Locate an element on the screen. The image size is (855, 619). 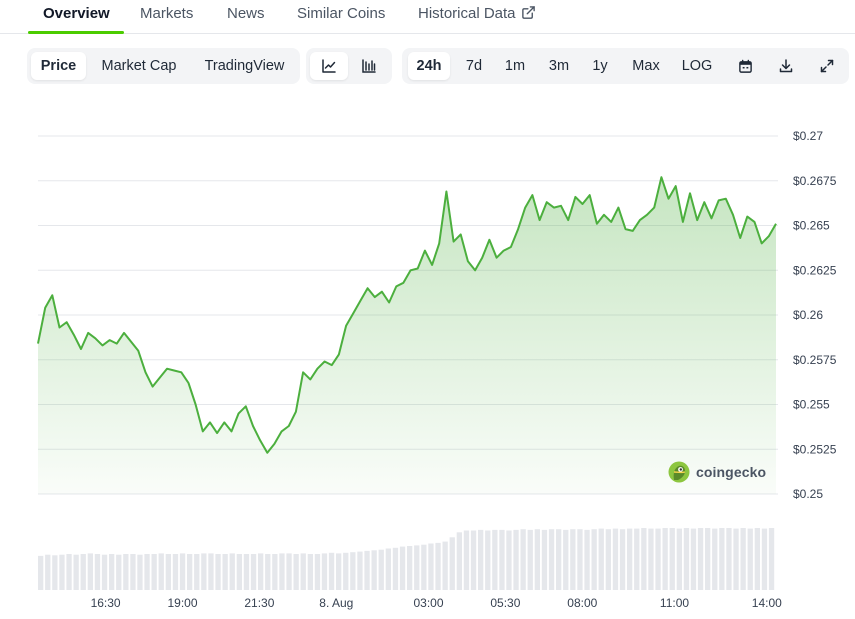
x-tick-label: 8. Aug is located at coordinates (336, 603).